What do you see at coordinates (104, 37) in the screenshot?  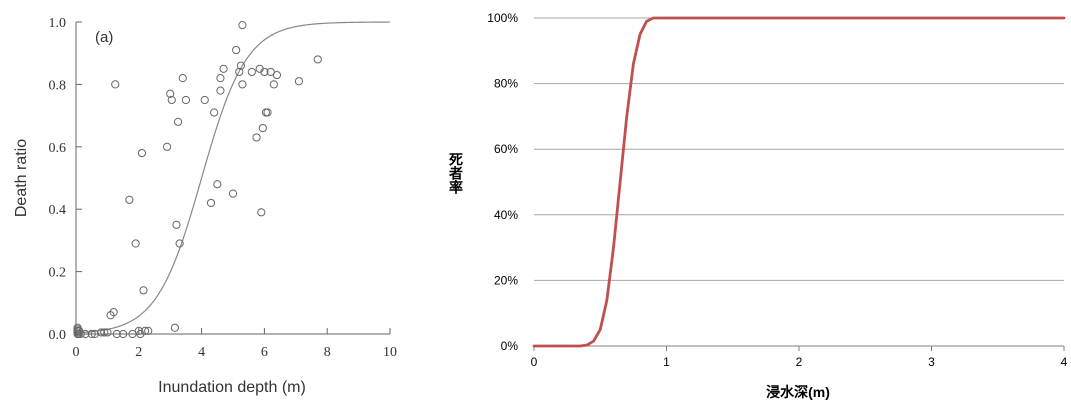 I see `chart-a-panel-label: (a)` at bounding box center [104, 37].